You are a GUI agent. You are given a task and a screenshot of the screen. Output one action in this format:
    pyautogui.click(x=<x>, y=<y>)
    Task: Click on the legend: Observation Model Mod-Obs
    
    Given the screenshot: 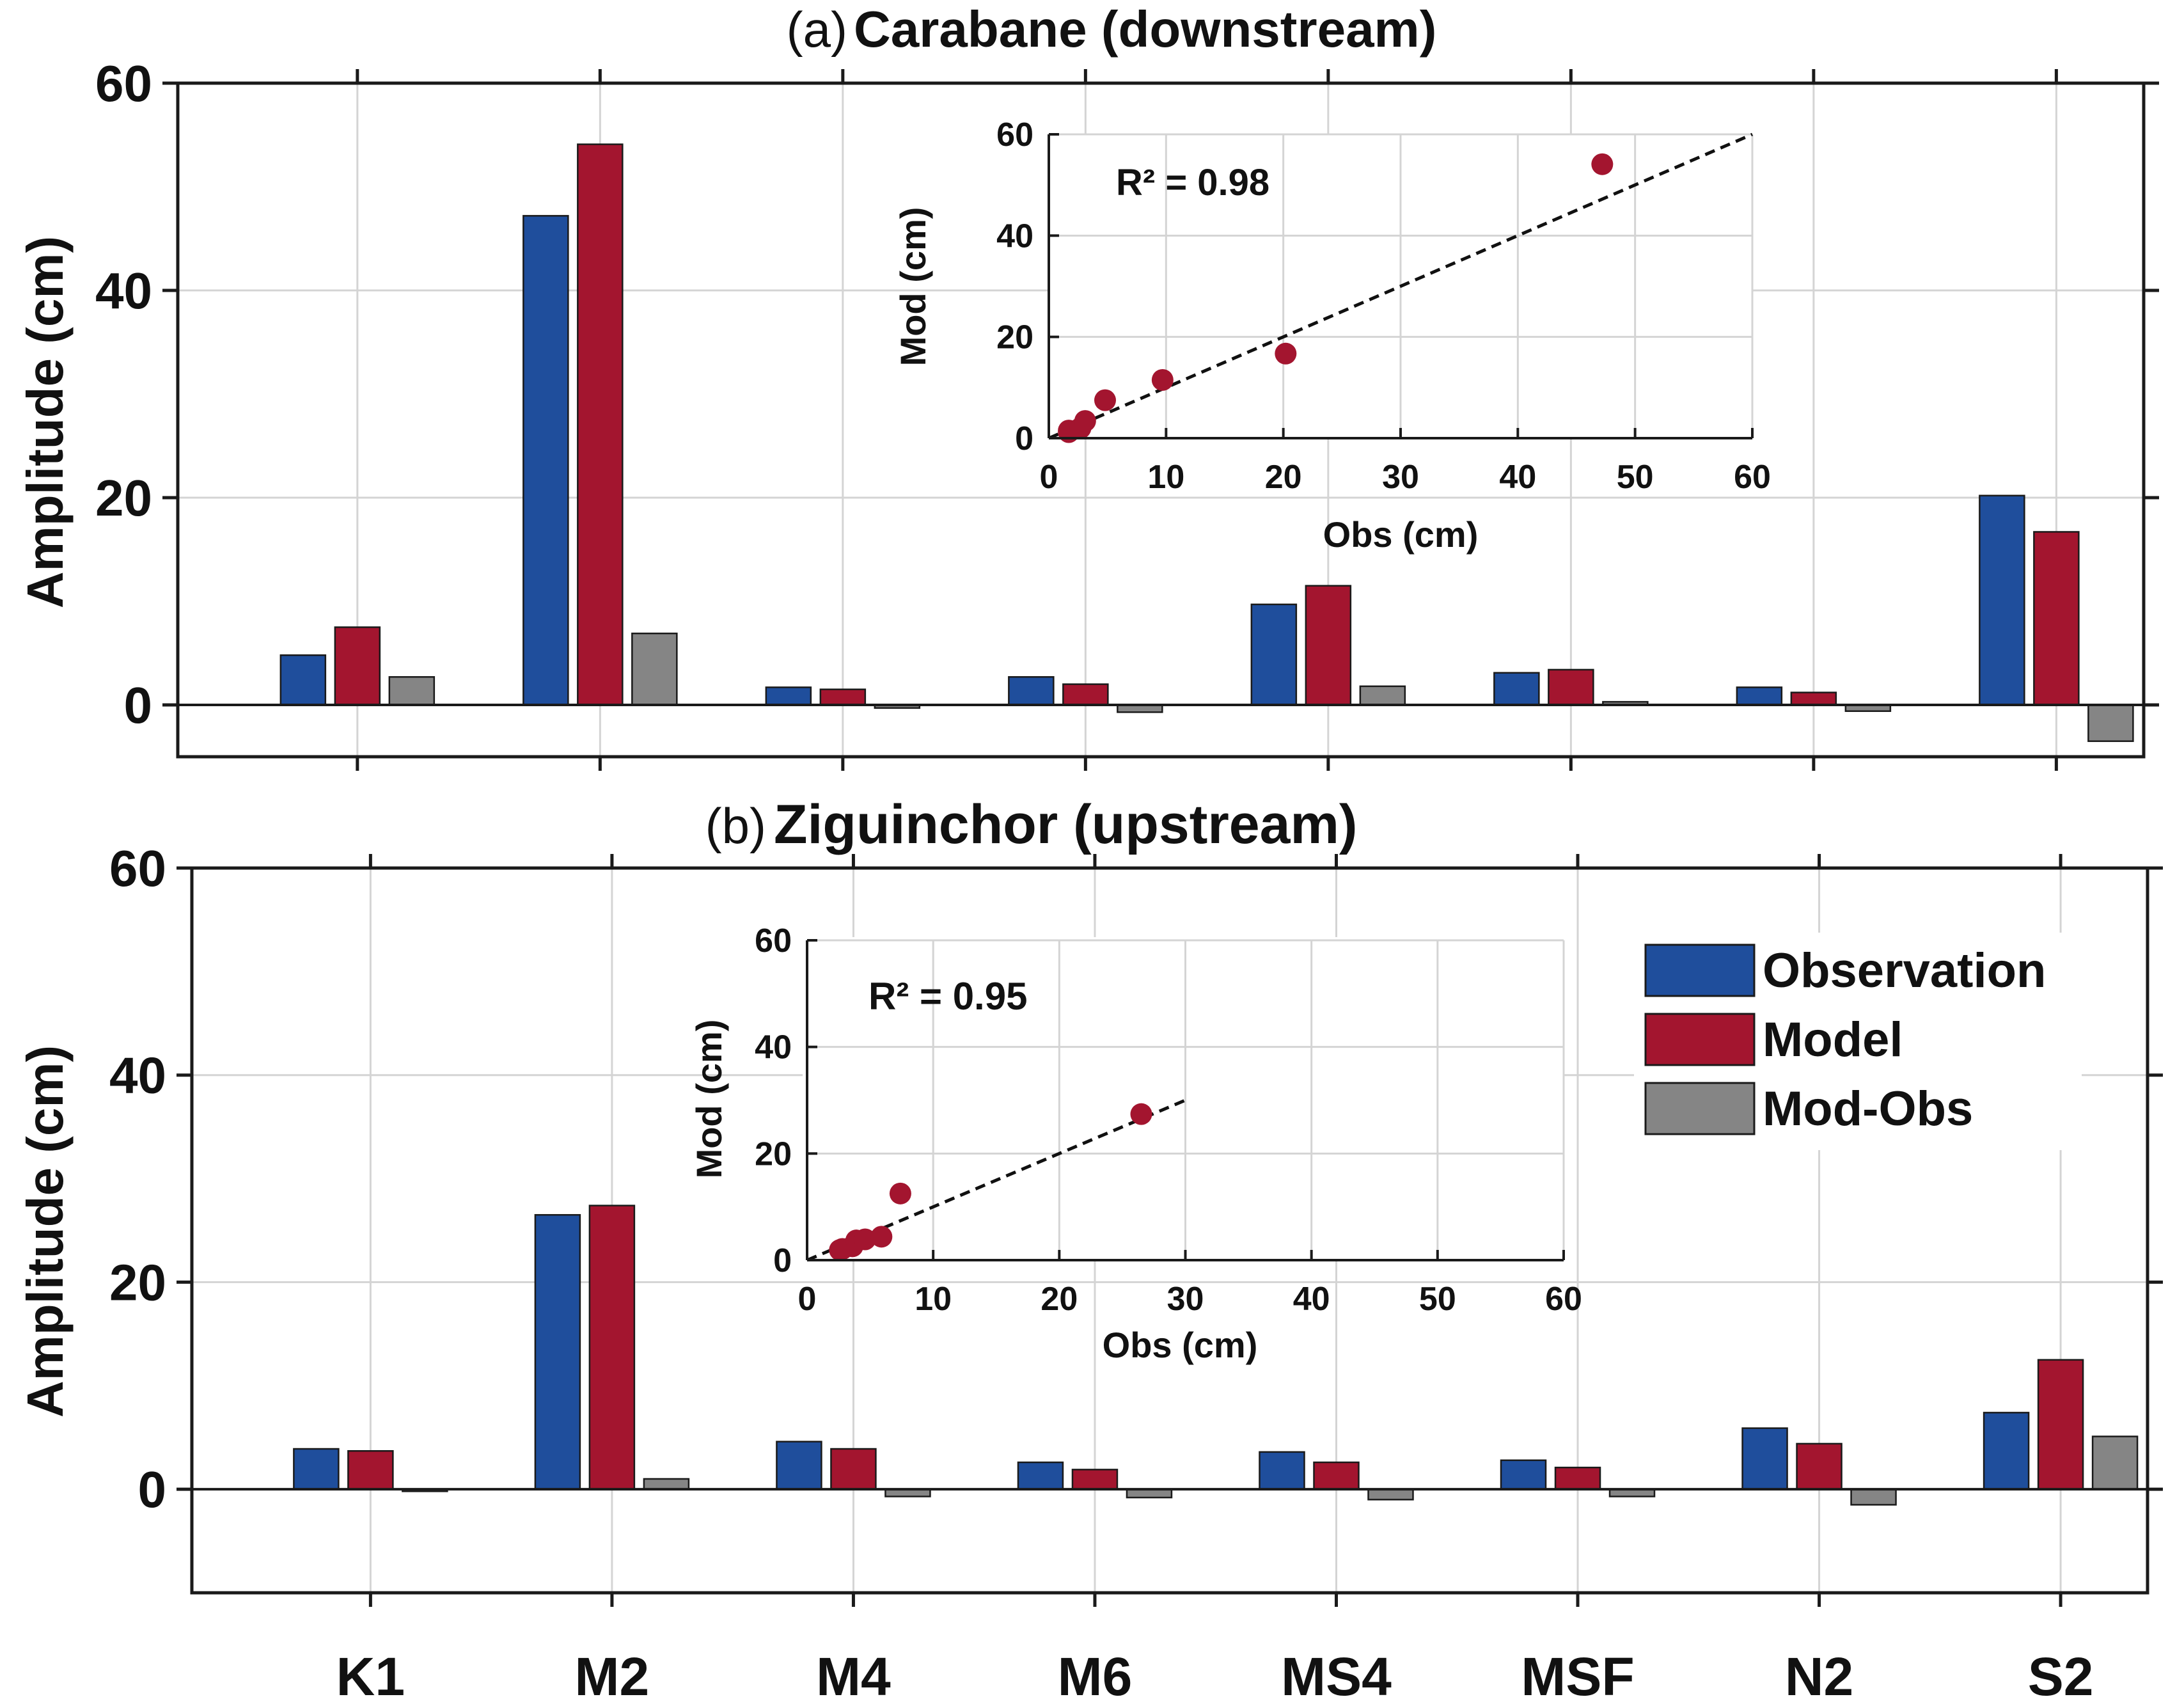 What is the action you would take?
    pyautogui.click(x=1858, y=1041)
    